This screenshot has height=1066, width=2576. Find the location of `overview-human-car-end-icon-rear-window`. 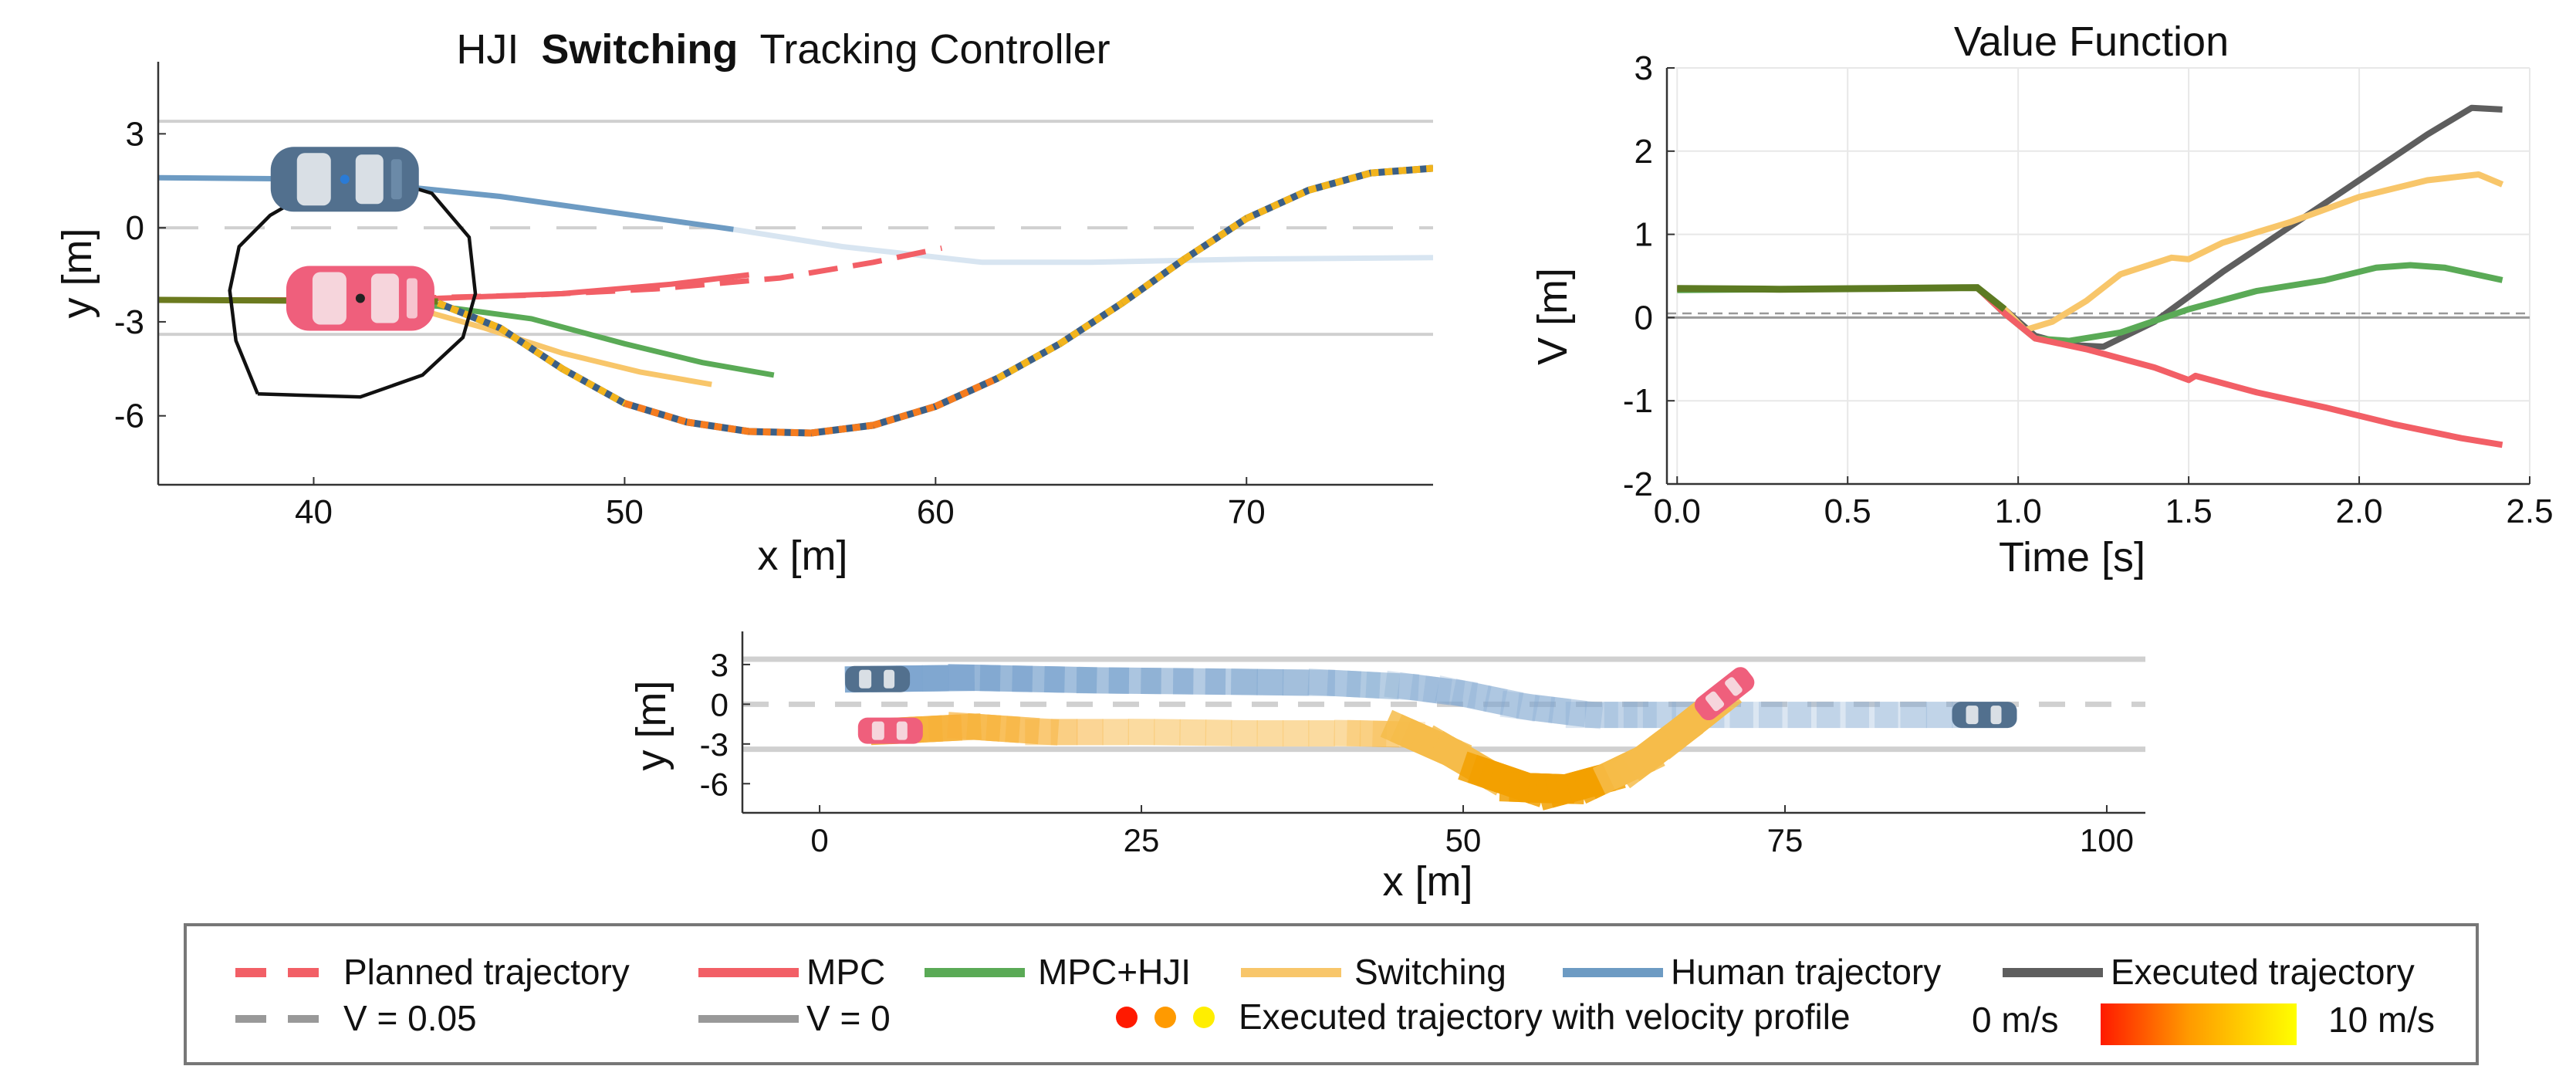

overview-human-car-end-icon-rear-window is located at coordinates (1972, 715).